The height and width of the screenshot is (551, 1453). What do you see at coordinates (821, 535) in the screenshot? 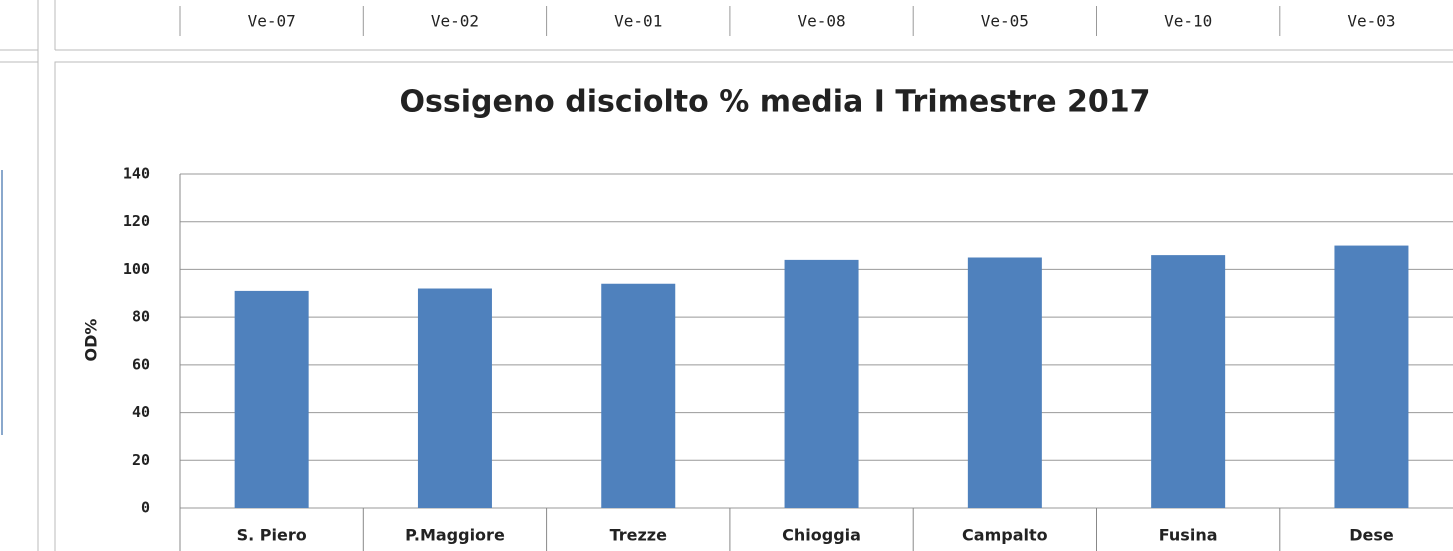
I see `x-tick-label: Chioggia` at bounding box center [821, 535].